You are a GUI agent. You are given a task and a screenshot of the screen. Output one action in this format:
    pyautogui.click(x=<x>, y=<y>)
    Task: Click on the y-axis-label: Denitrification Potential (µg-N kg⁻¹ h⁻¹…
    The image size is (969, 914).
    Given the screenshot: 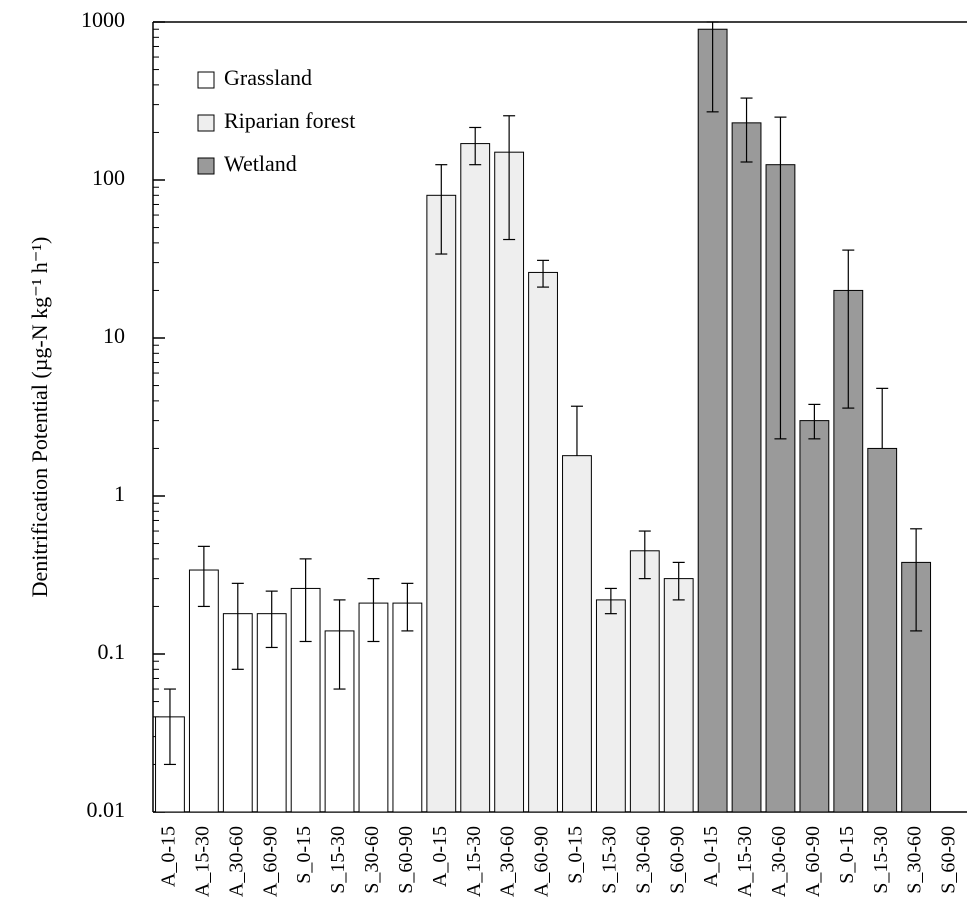 What is the action you would take?
    pyautogui.click(x=39, y=417)
    